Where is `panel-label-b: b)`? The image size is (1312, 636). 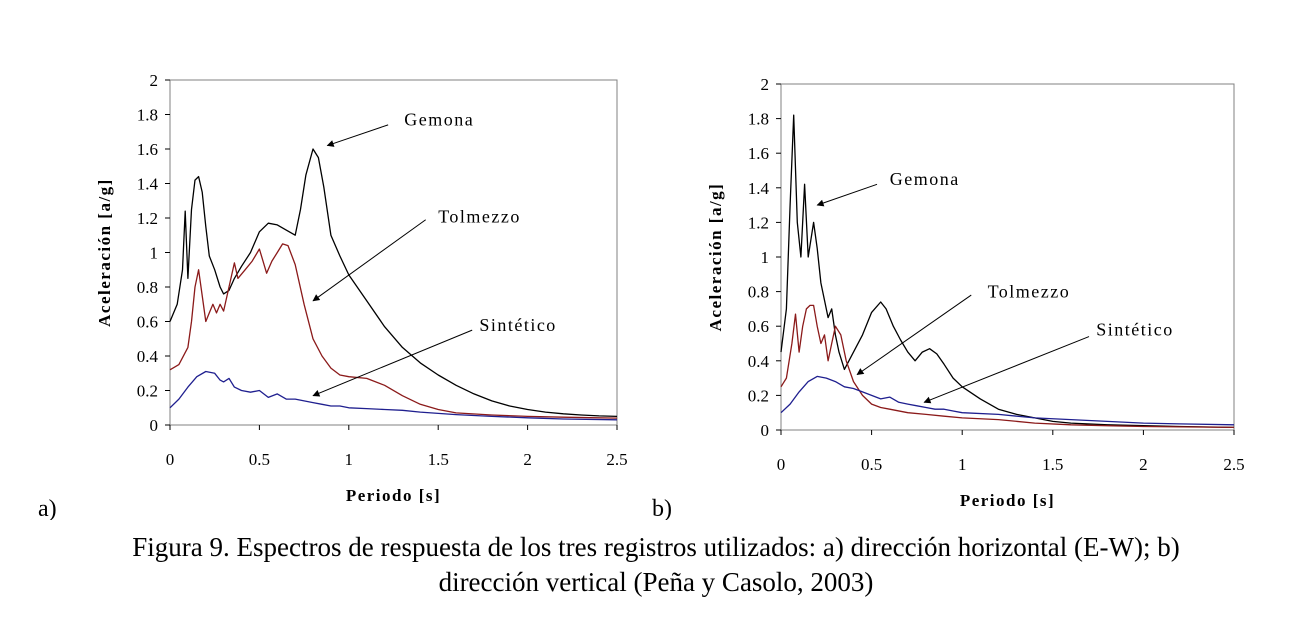 panel-label-b: b) is located at coordinates (662, 508).